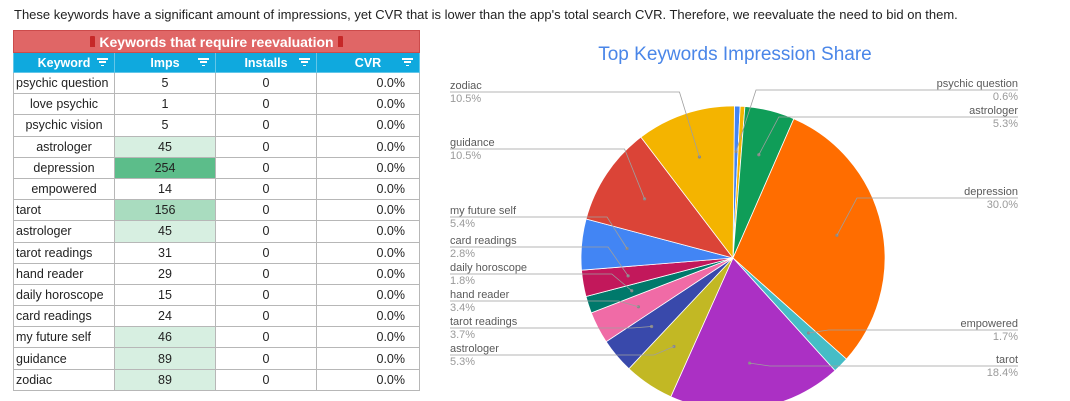 The width and height of the screenshot is (1070, 401). What do you see at coordinates (1005, 337) in the screenshot?
I see `slice-percent: 1.7%` at bounding box center [1005, 337].